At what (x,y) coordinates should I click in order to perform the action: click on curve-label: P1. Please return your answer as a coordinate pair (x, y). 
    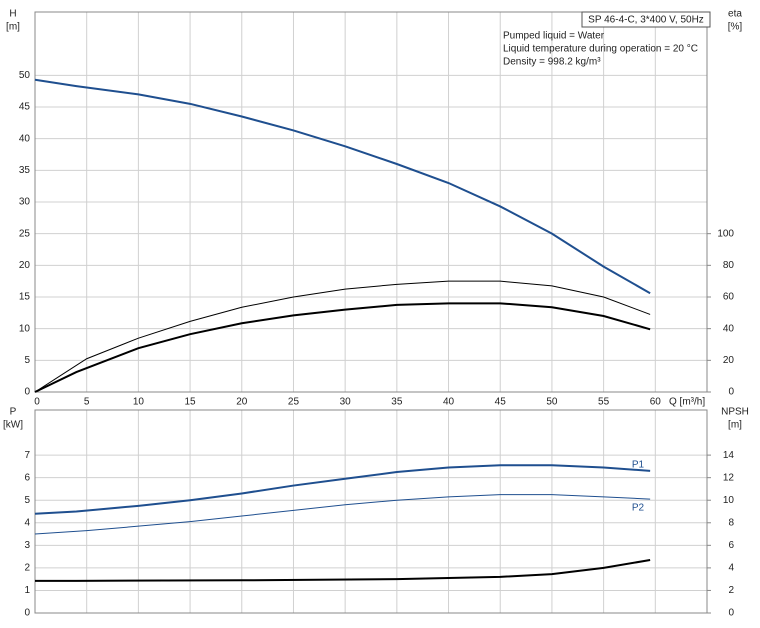
    Looking at the image, I should click on (638, 465).